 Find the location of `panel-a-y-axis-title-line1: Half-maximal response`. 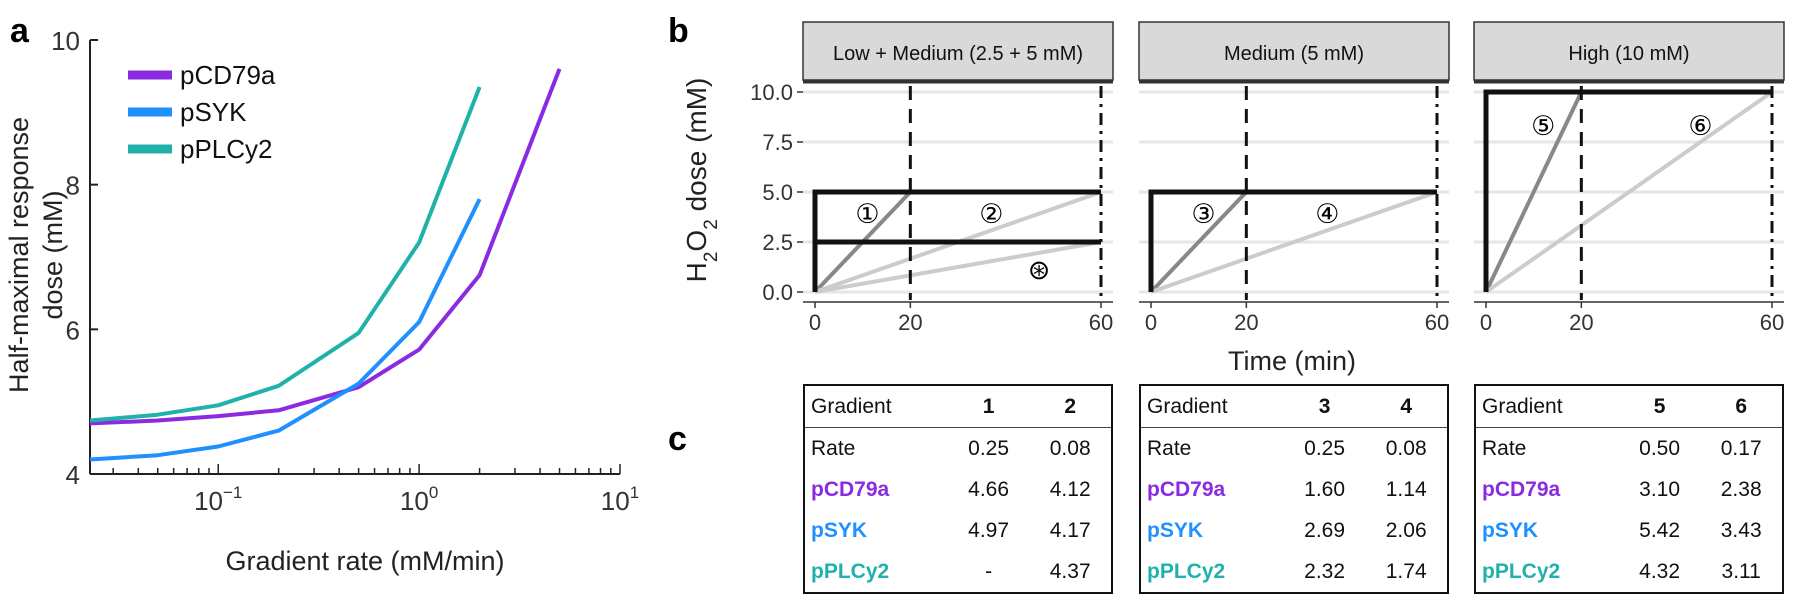

panel-a-y-axis-title-line1: Half-maximal response is located at coordinates (19, 255).